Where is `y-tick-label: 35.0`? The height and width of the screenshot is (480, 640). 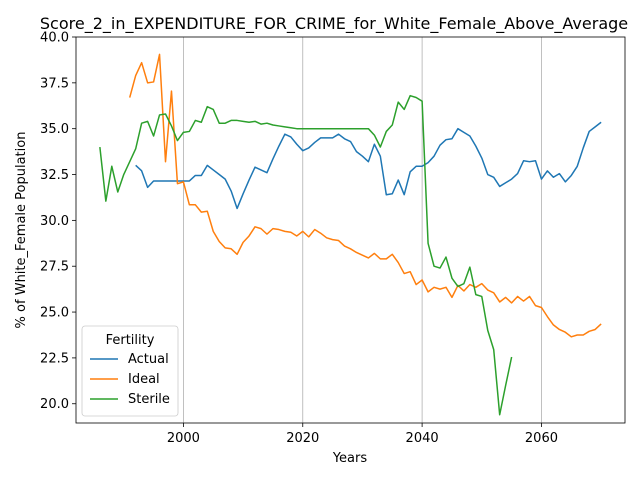 y-tick-label: 35.0 is located at coordinates (54, 129).